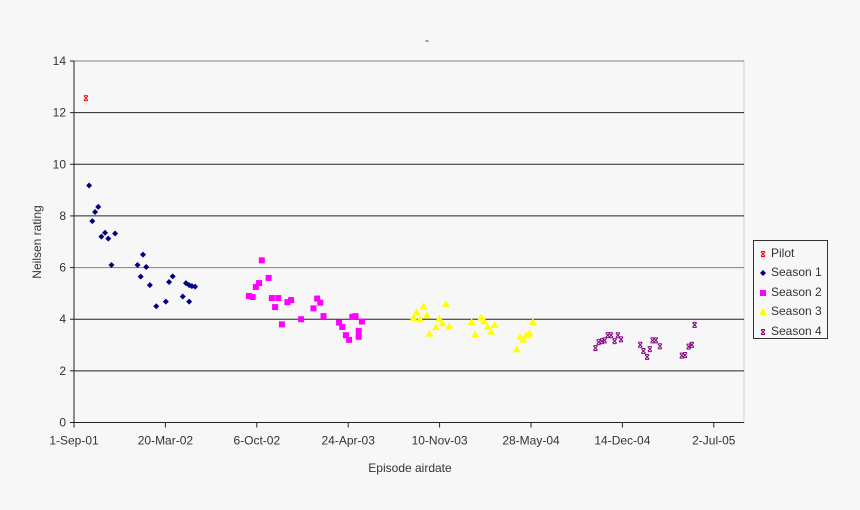 Image resolution: width=860 pixels, height=510 pixels. Describe the element at coordinates (783, 252) in the screenshot. I see `legend-label: Pilot` at that location.